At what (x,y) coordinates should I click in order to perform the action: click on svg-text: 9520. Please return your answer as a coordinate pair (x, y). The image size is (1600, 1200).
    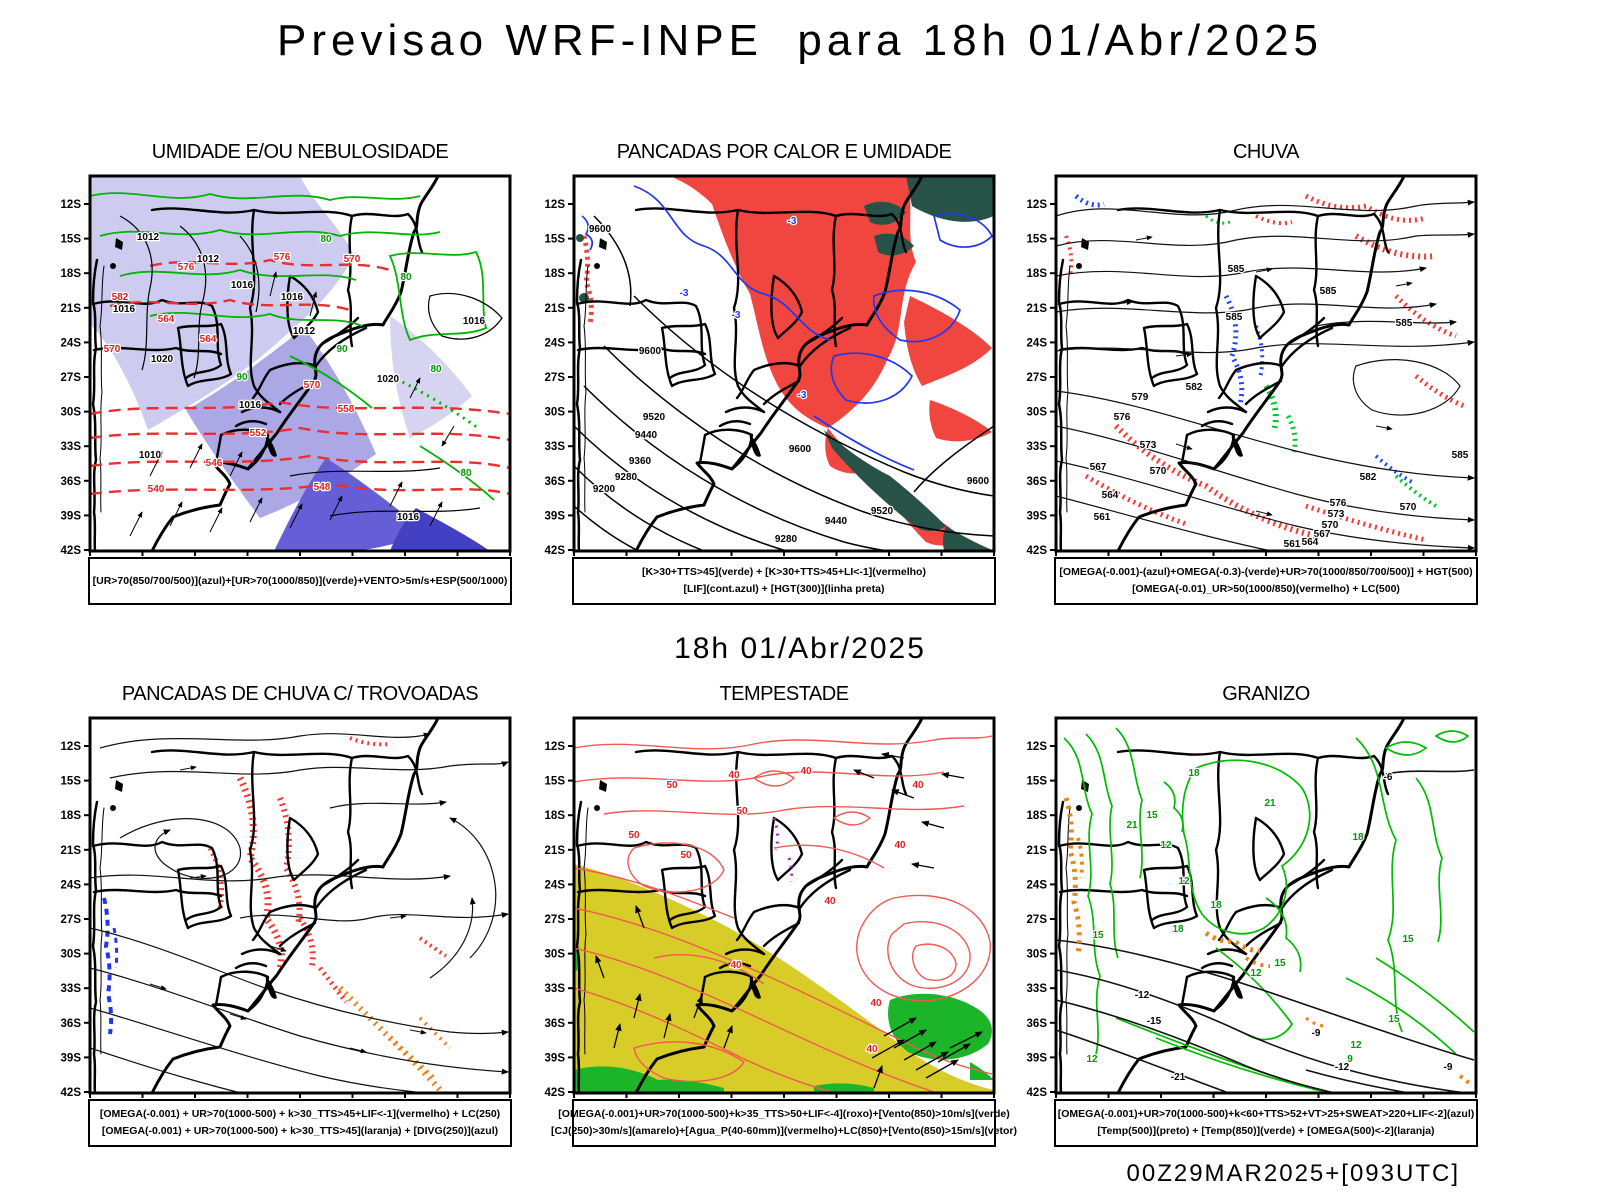
    Looking at the image, I should click on (654, 417).